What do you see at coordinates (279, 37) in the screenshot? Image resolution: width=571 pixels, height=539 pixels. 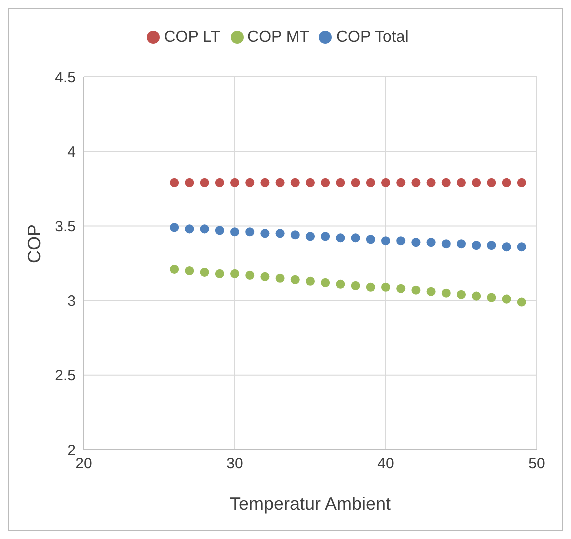 I see `legend-label: COP MT` at bounding box center [279, 37].